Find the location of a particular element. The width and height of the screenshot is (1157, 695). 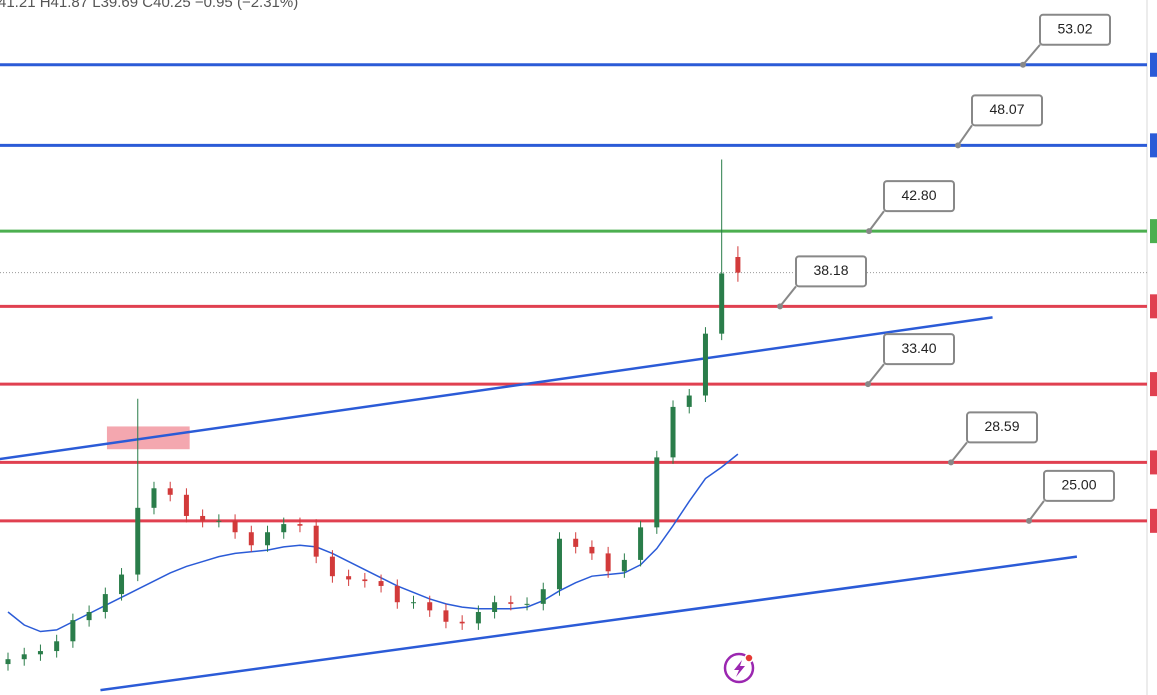

level-label: 38.18 is located at coordinates (830, 270).